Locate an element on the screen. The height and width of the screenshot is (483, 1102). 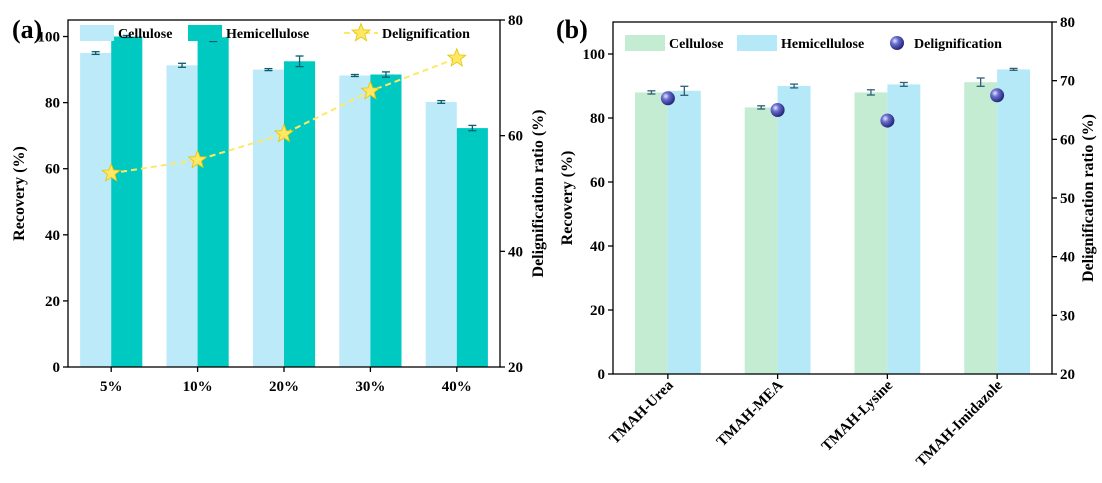
delignification-line is located at coordinates (284, 116).